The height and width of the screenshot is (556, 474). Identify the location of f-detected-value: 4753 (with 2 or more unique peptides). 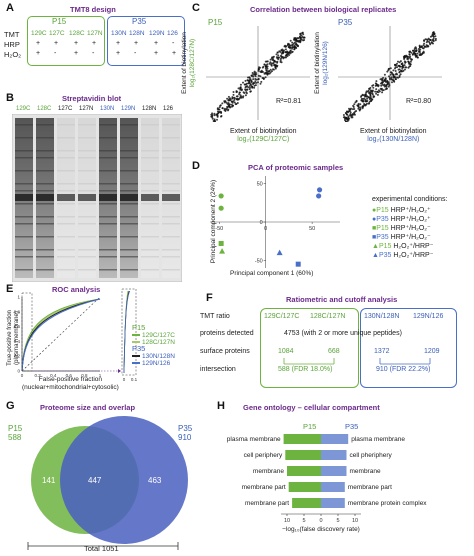
(343, 333).